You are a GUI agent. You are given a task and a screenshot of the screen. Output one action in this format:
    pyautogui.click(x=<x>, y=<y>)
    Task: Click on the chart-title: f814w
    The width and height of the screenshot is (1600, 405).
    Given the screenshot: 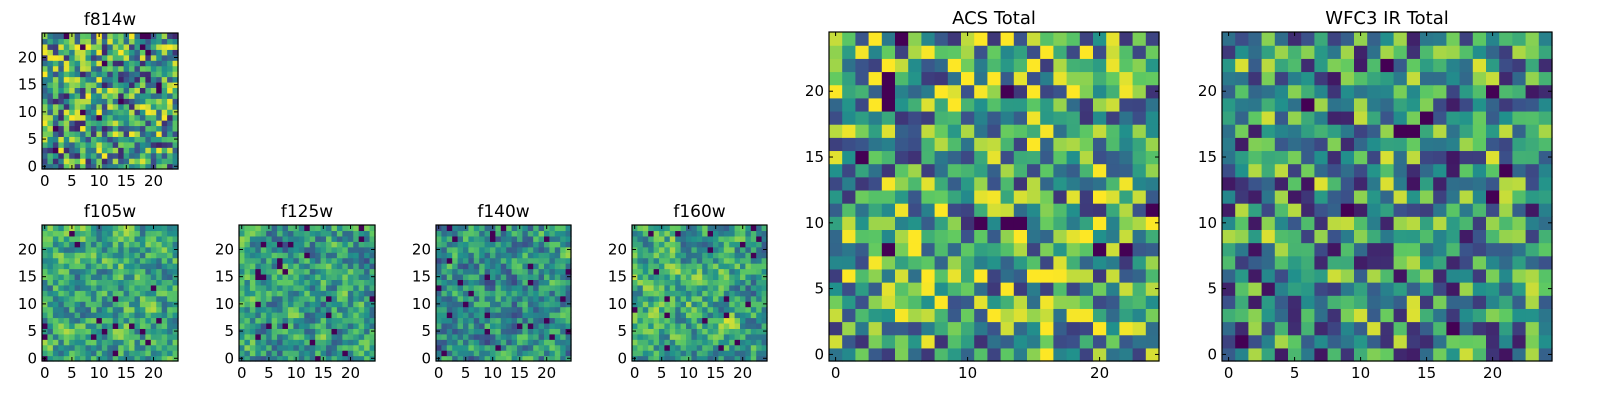 What is the action you would take?
    pyautogui.click(x=110, y=20)
    